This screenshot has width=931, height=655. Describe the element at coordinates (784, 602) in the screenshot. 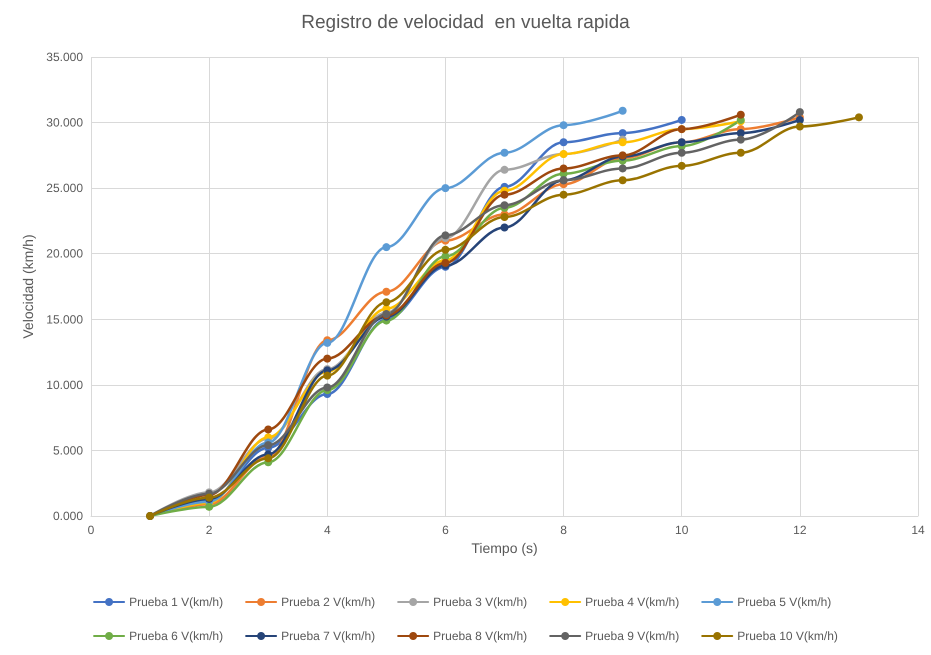

I see `legend-label: Prueba 5 V(km/h)` at that location.